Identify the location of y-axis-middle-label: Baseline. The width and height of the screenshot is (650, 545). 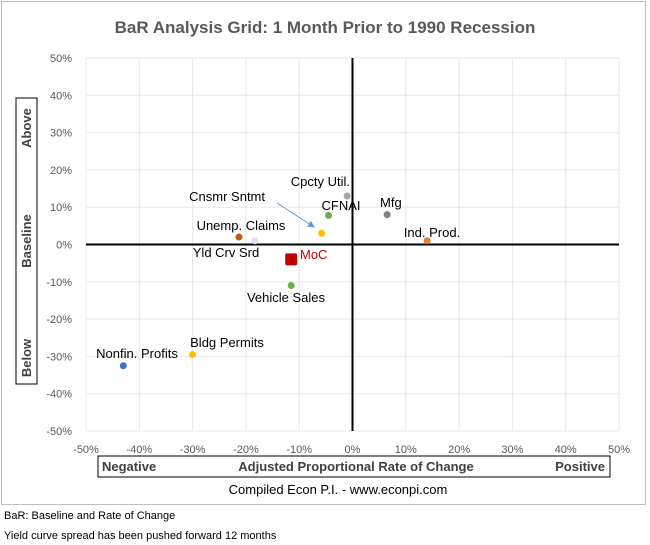
(26, 240).